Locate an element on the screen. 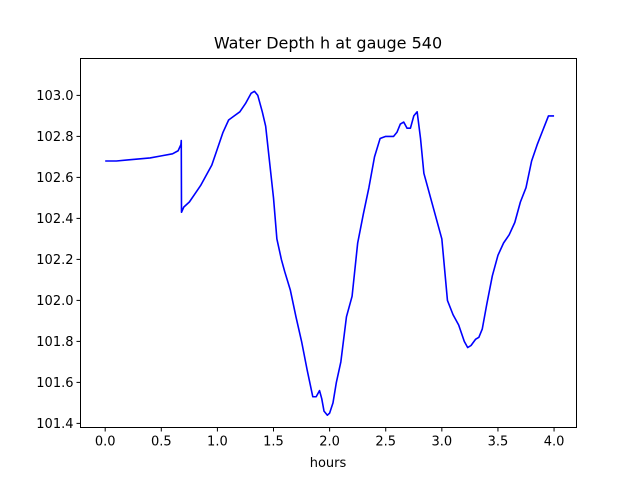 The image size is (640, 480). x-axis-label: hours is located at coordinates (328, 463).